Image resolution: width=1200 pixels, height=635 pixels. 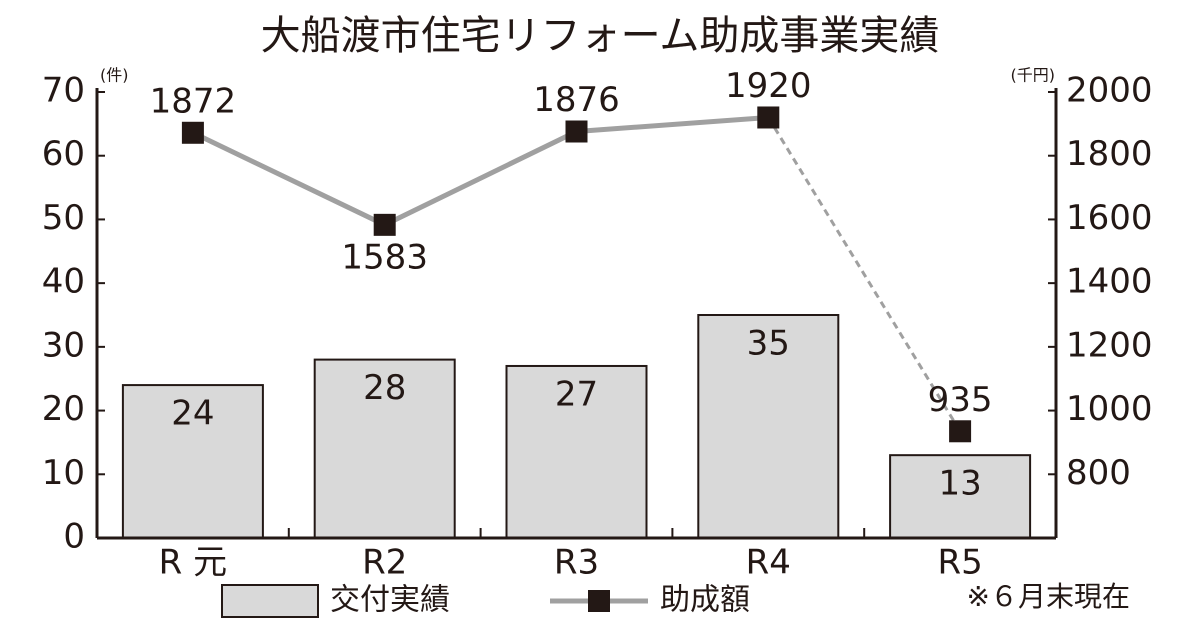 I want to click on y2-tick-label: 1400, so click(x=1109, y=282).